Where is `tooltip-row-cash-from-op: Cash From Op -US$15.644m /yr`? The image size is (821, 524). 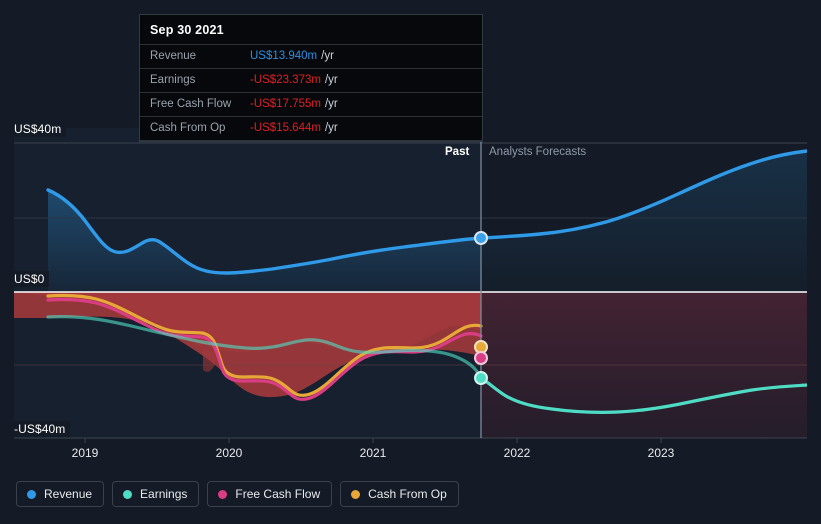 tooltip-row-cash-from-op: Cash From Op -US$15.644m /yr is located at coordinates (311, 128).